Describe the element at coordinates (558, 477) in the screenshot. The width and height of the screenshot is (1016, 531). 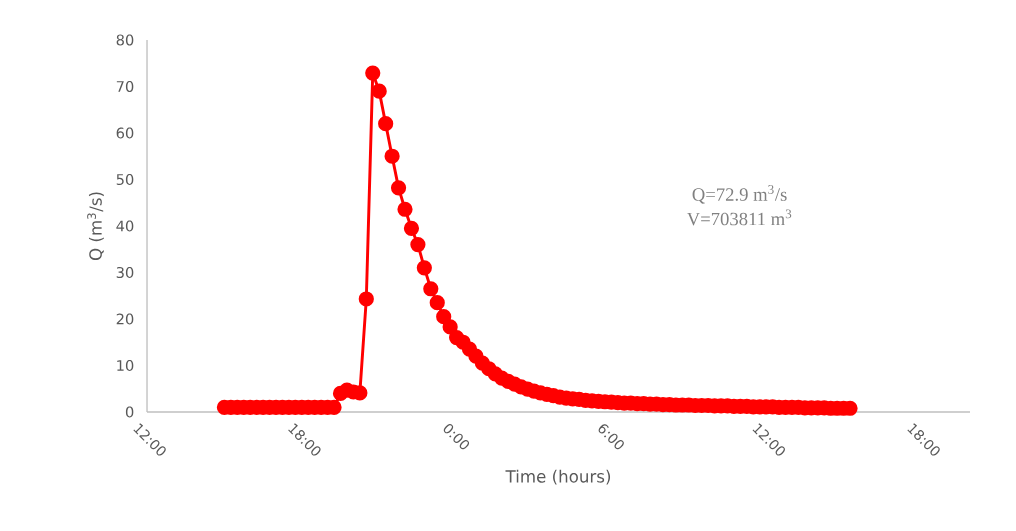
I see `x-axis-title: Time (hours)` at that location.